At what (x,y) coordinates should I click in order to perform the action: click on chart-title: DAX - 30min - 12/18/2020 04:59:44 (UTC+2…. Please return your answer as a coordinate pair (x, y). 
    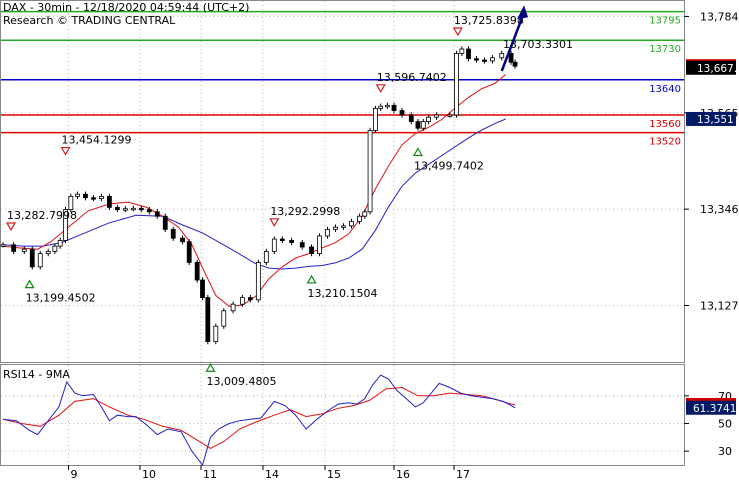
    Looking at the image, I should click on (126, 7).